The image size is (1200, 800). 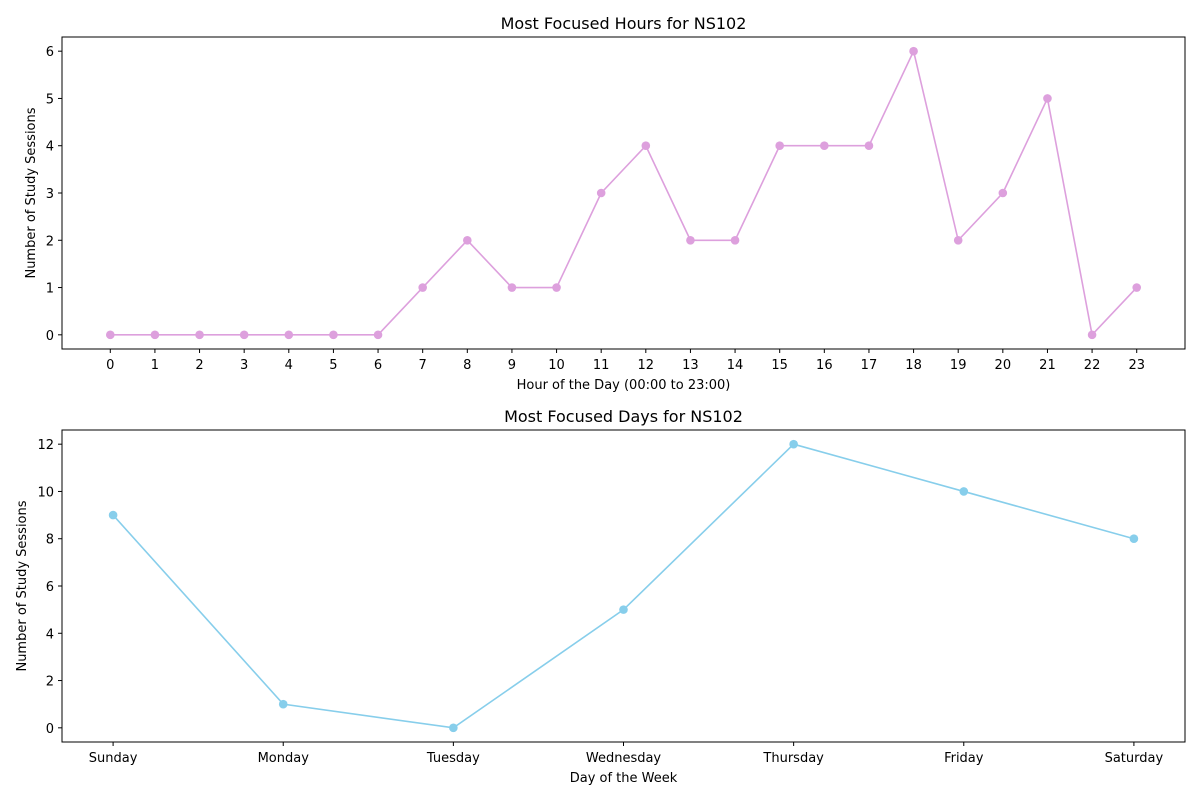 What do you see at coordinates (869, 365) in the screenshot?
I see `x-tick-label: 17` at bounding box center [869, 365].